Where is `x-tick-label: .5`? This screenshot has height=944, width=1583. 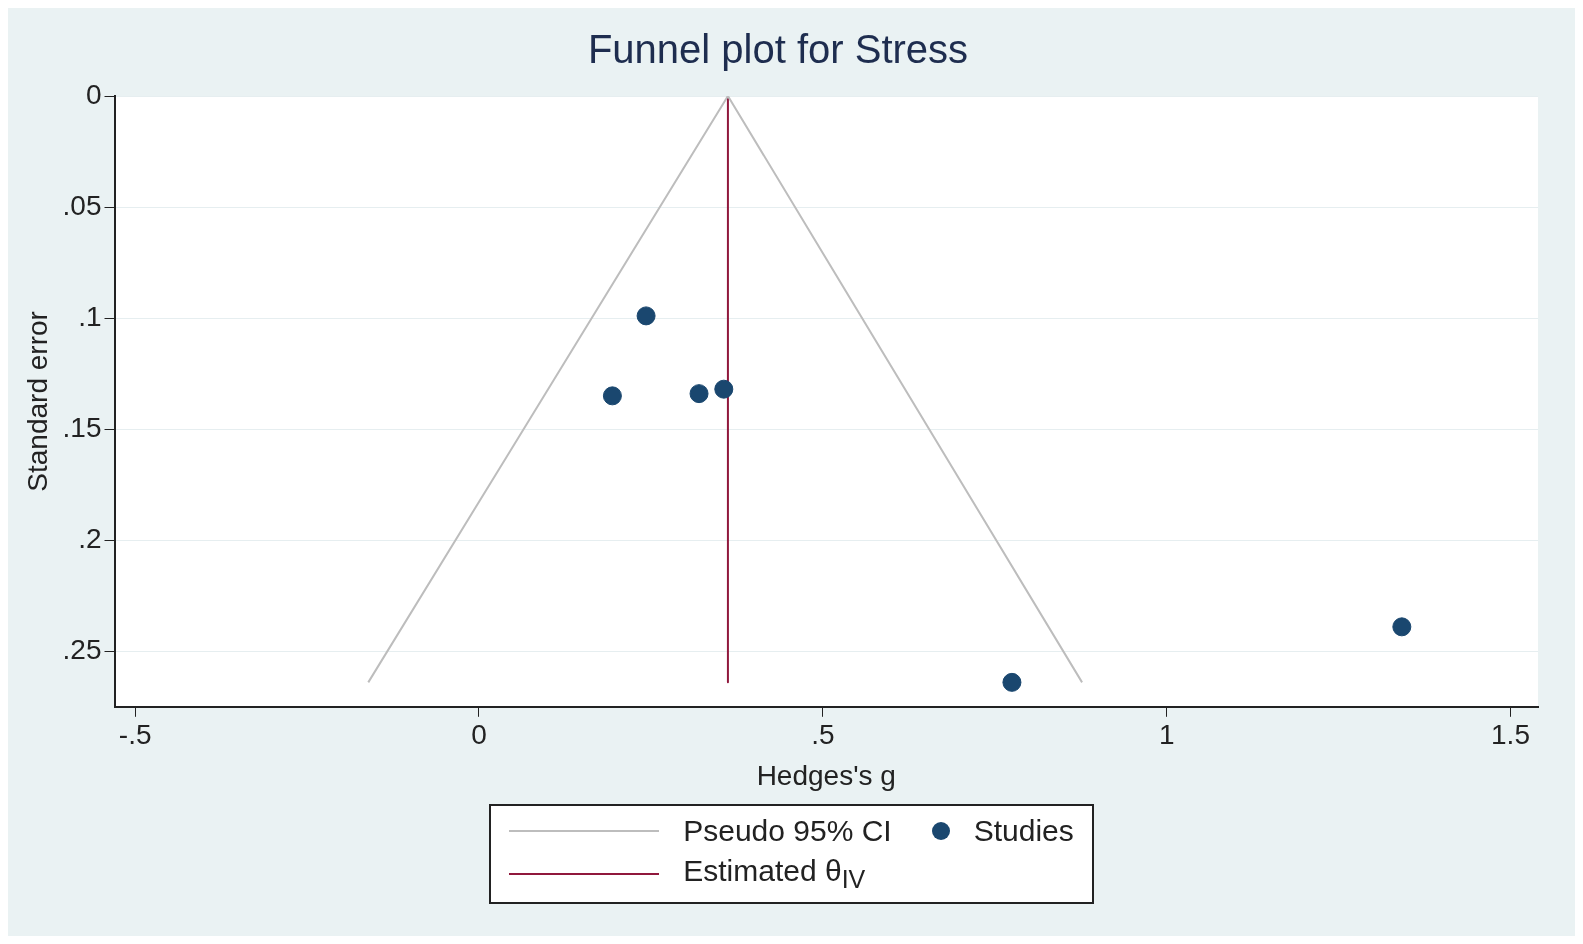 x-tick-label: .5 is located at coordinates (823, 735).